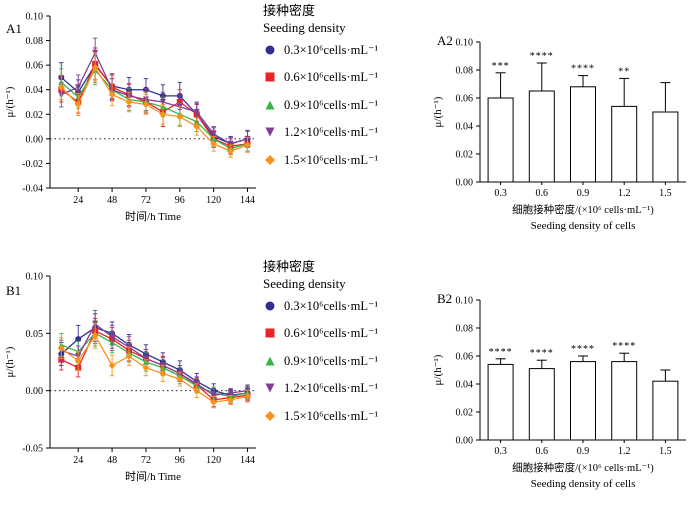 Image resolution: width=700 pixels, height=507 pixels. What do you see at coordinates (35, 334) in the screenshot?
I see `svg-text: 0.05` at bounding box center [35, 334].